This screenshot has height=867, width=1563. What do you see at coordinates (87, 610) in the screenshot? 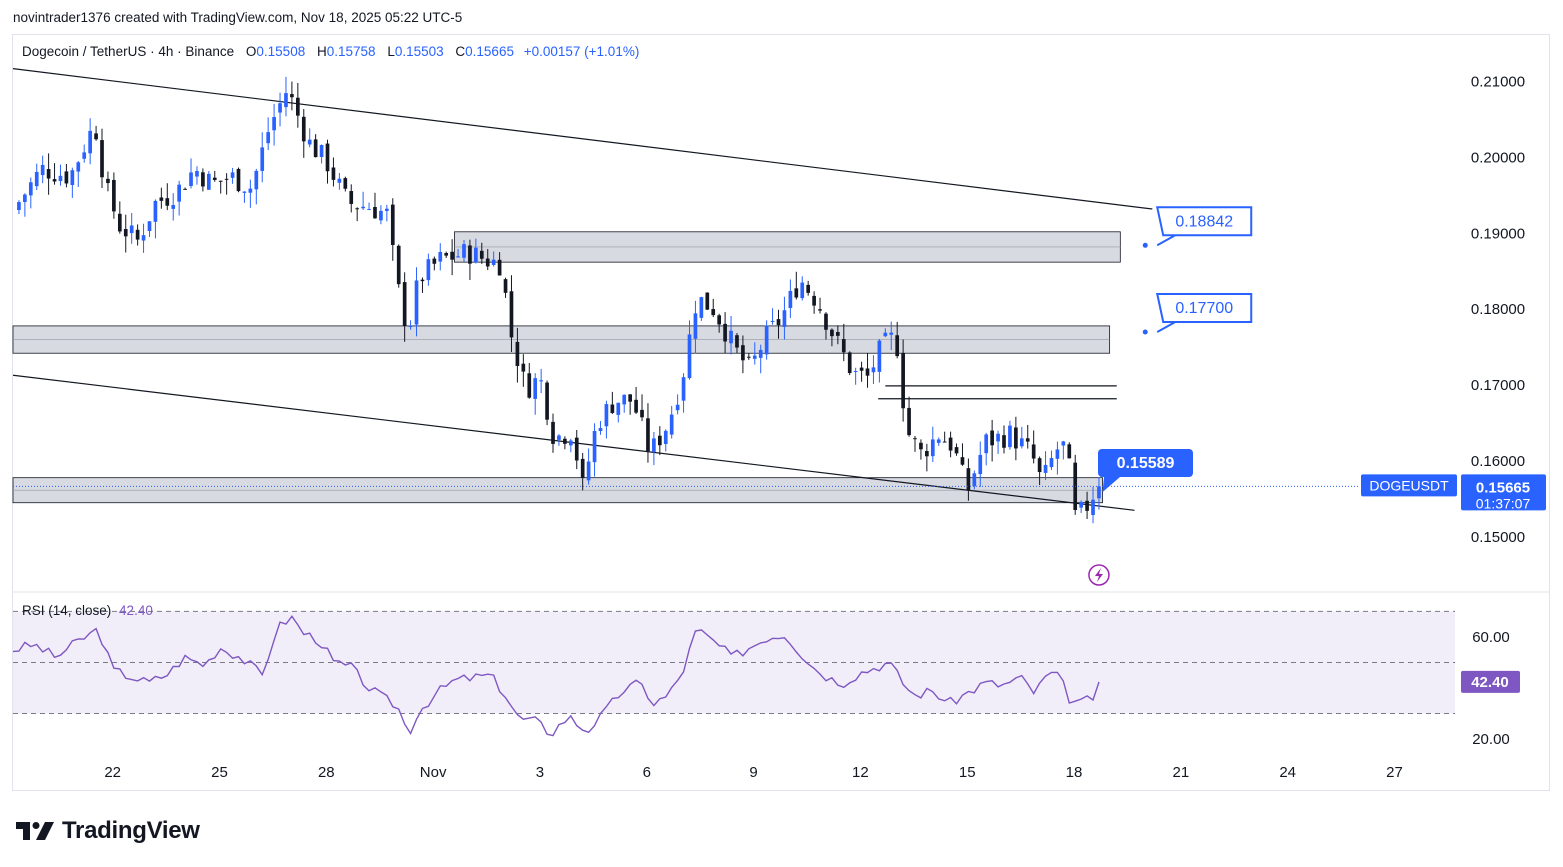
I see `rsi-legend: RSI (14, close) 42.40` at bounding box center [87, 610].